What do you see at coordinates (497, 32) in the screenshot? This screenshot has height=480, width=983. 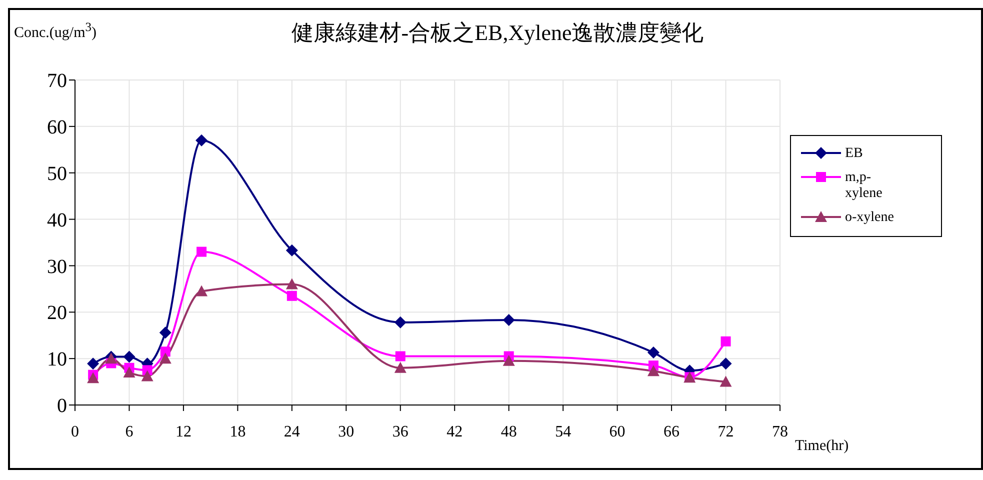 I see `chart-title: 健康綠建材-合板之EB,Xylene逸散濃度變化` at bounding box center [497, 32].